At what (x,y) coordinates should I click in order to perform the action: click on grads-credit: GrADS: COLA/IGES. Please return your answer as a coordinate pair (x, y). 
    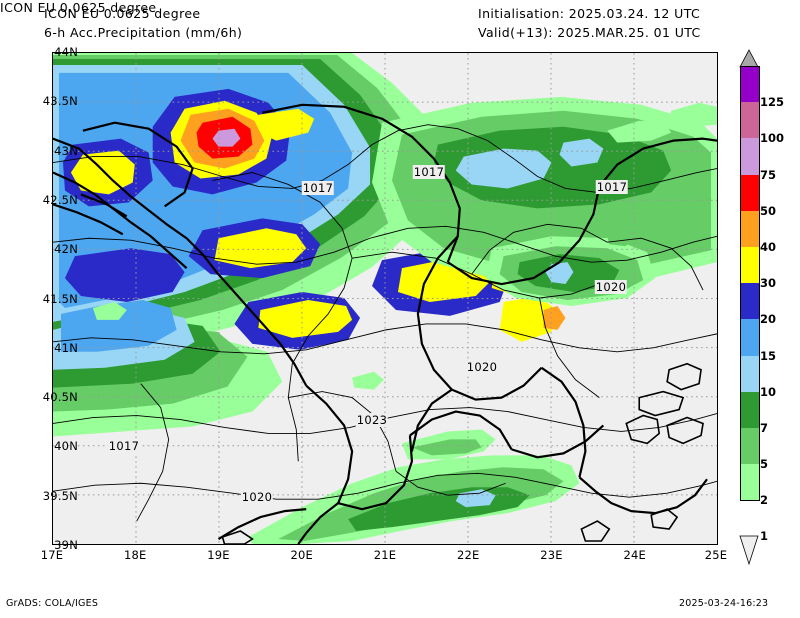
    Looking at the image, I should click on (52, 603).